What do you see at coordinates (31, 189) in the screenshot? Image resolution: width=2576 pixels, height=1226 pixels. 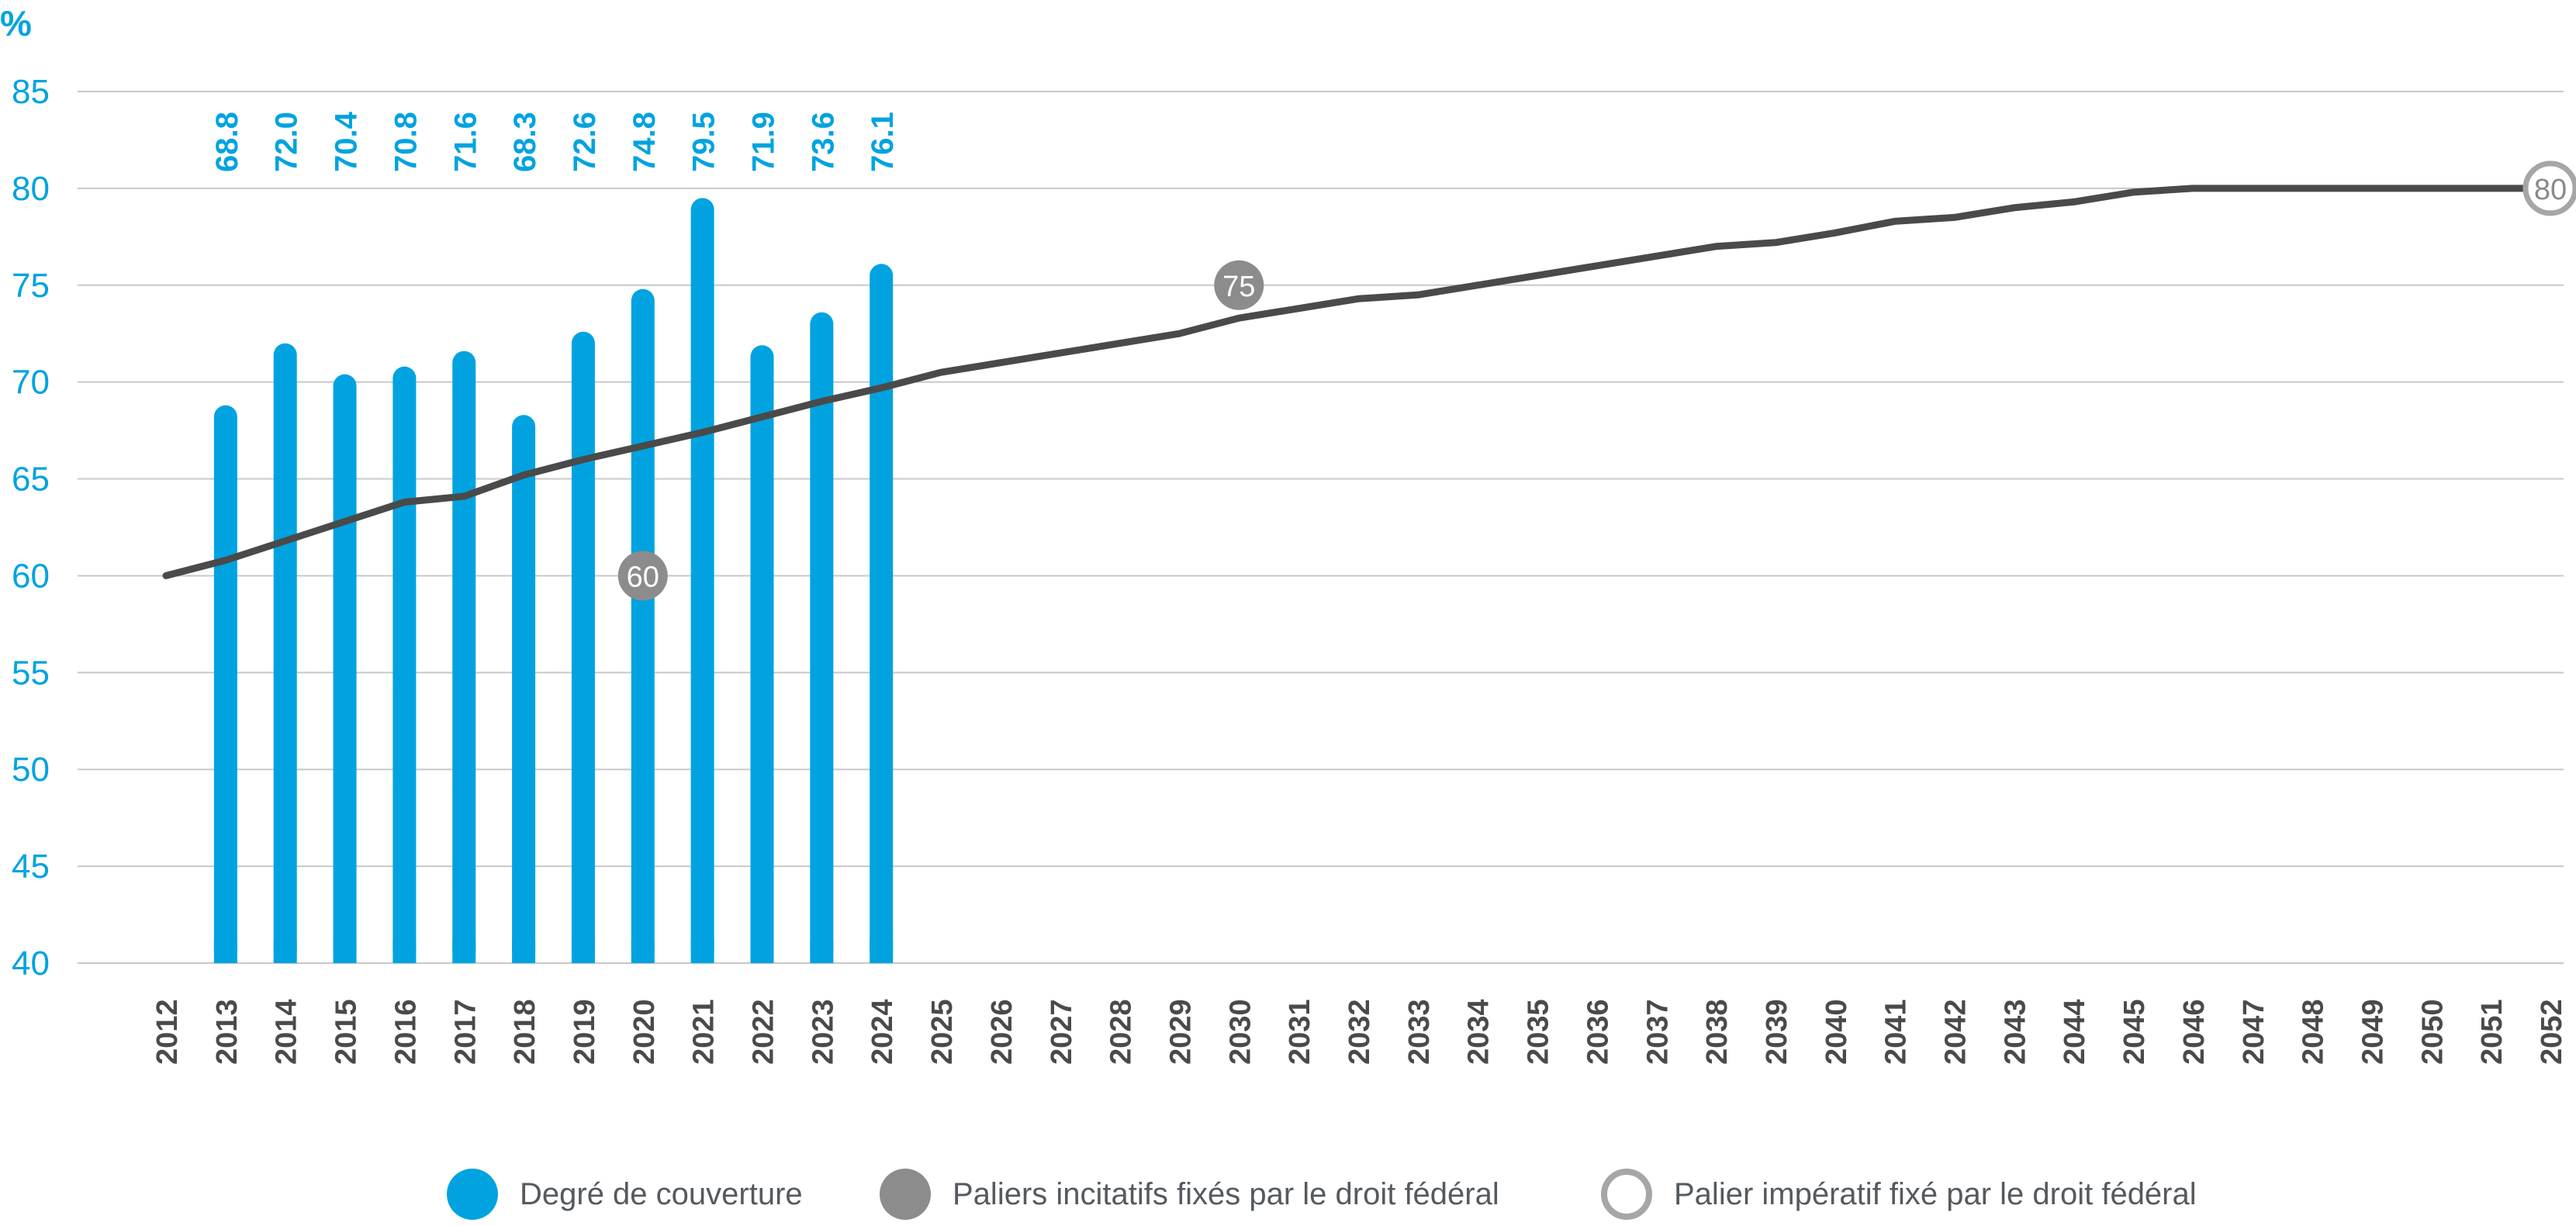 I see `y-tick-label: 80` at bounding box center [31, 189].